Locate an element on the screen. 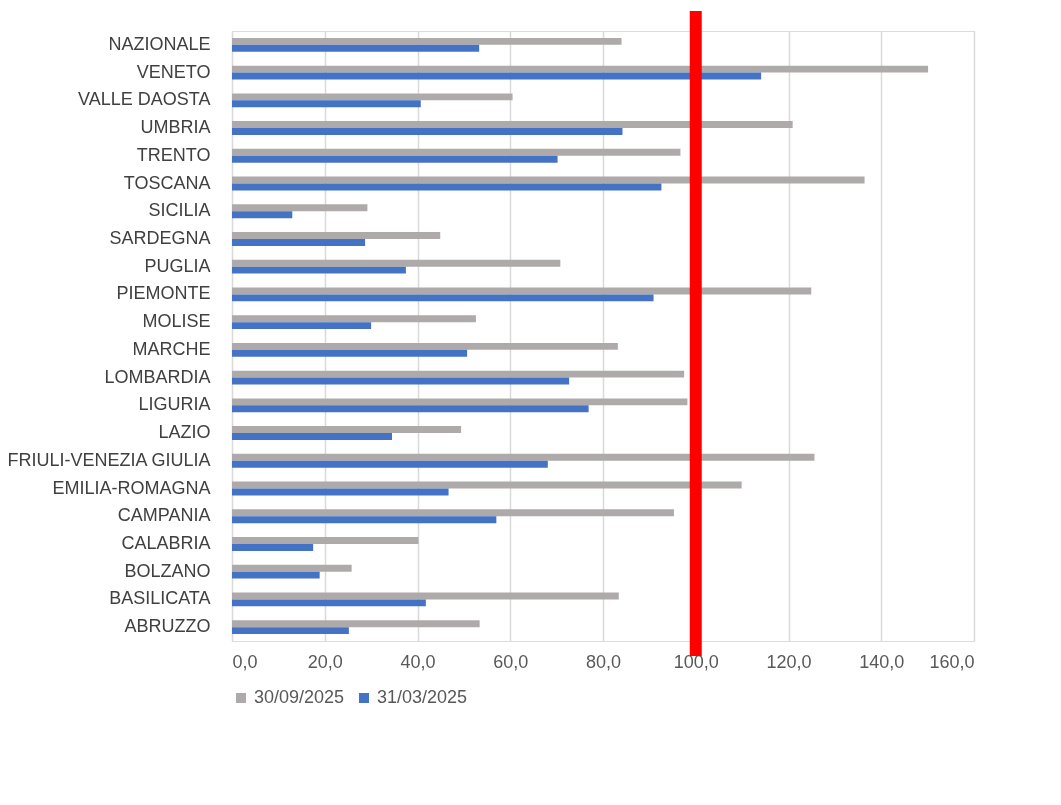 This screenshot has width=1061, height=805. y-tick-label: EMILIA-ROMAGNA is located at coordinates (131, 487).